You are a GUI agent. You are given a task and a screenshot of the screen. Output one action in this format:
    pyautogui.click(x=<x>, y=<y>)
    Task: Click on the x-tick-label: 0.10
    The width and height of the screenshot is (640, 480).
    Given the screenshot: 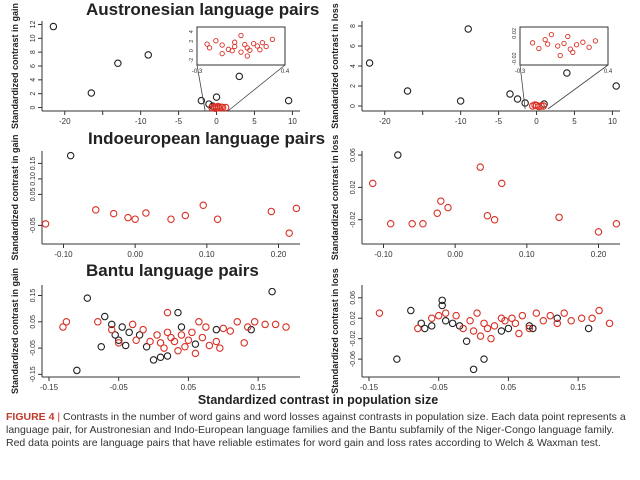 What is the action you would take?
    pyautogui.click(x=527, y=254)
    